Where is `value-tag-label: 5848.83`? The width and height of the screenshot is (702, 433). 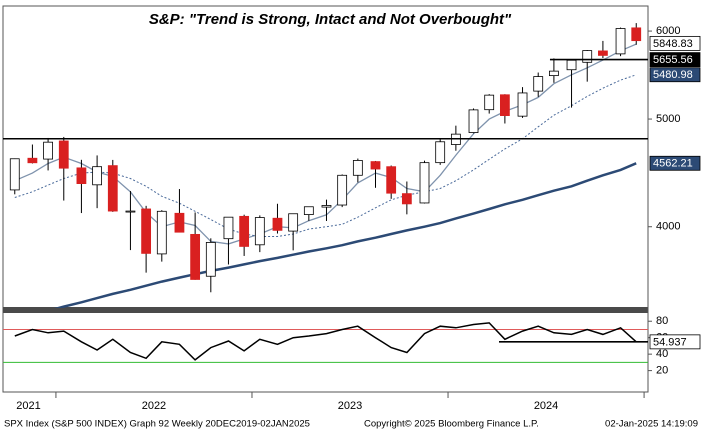 value-tag-label: 5848.83 is located at coordinates (673, 44).